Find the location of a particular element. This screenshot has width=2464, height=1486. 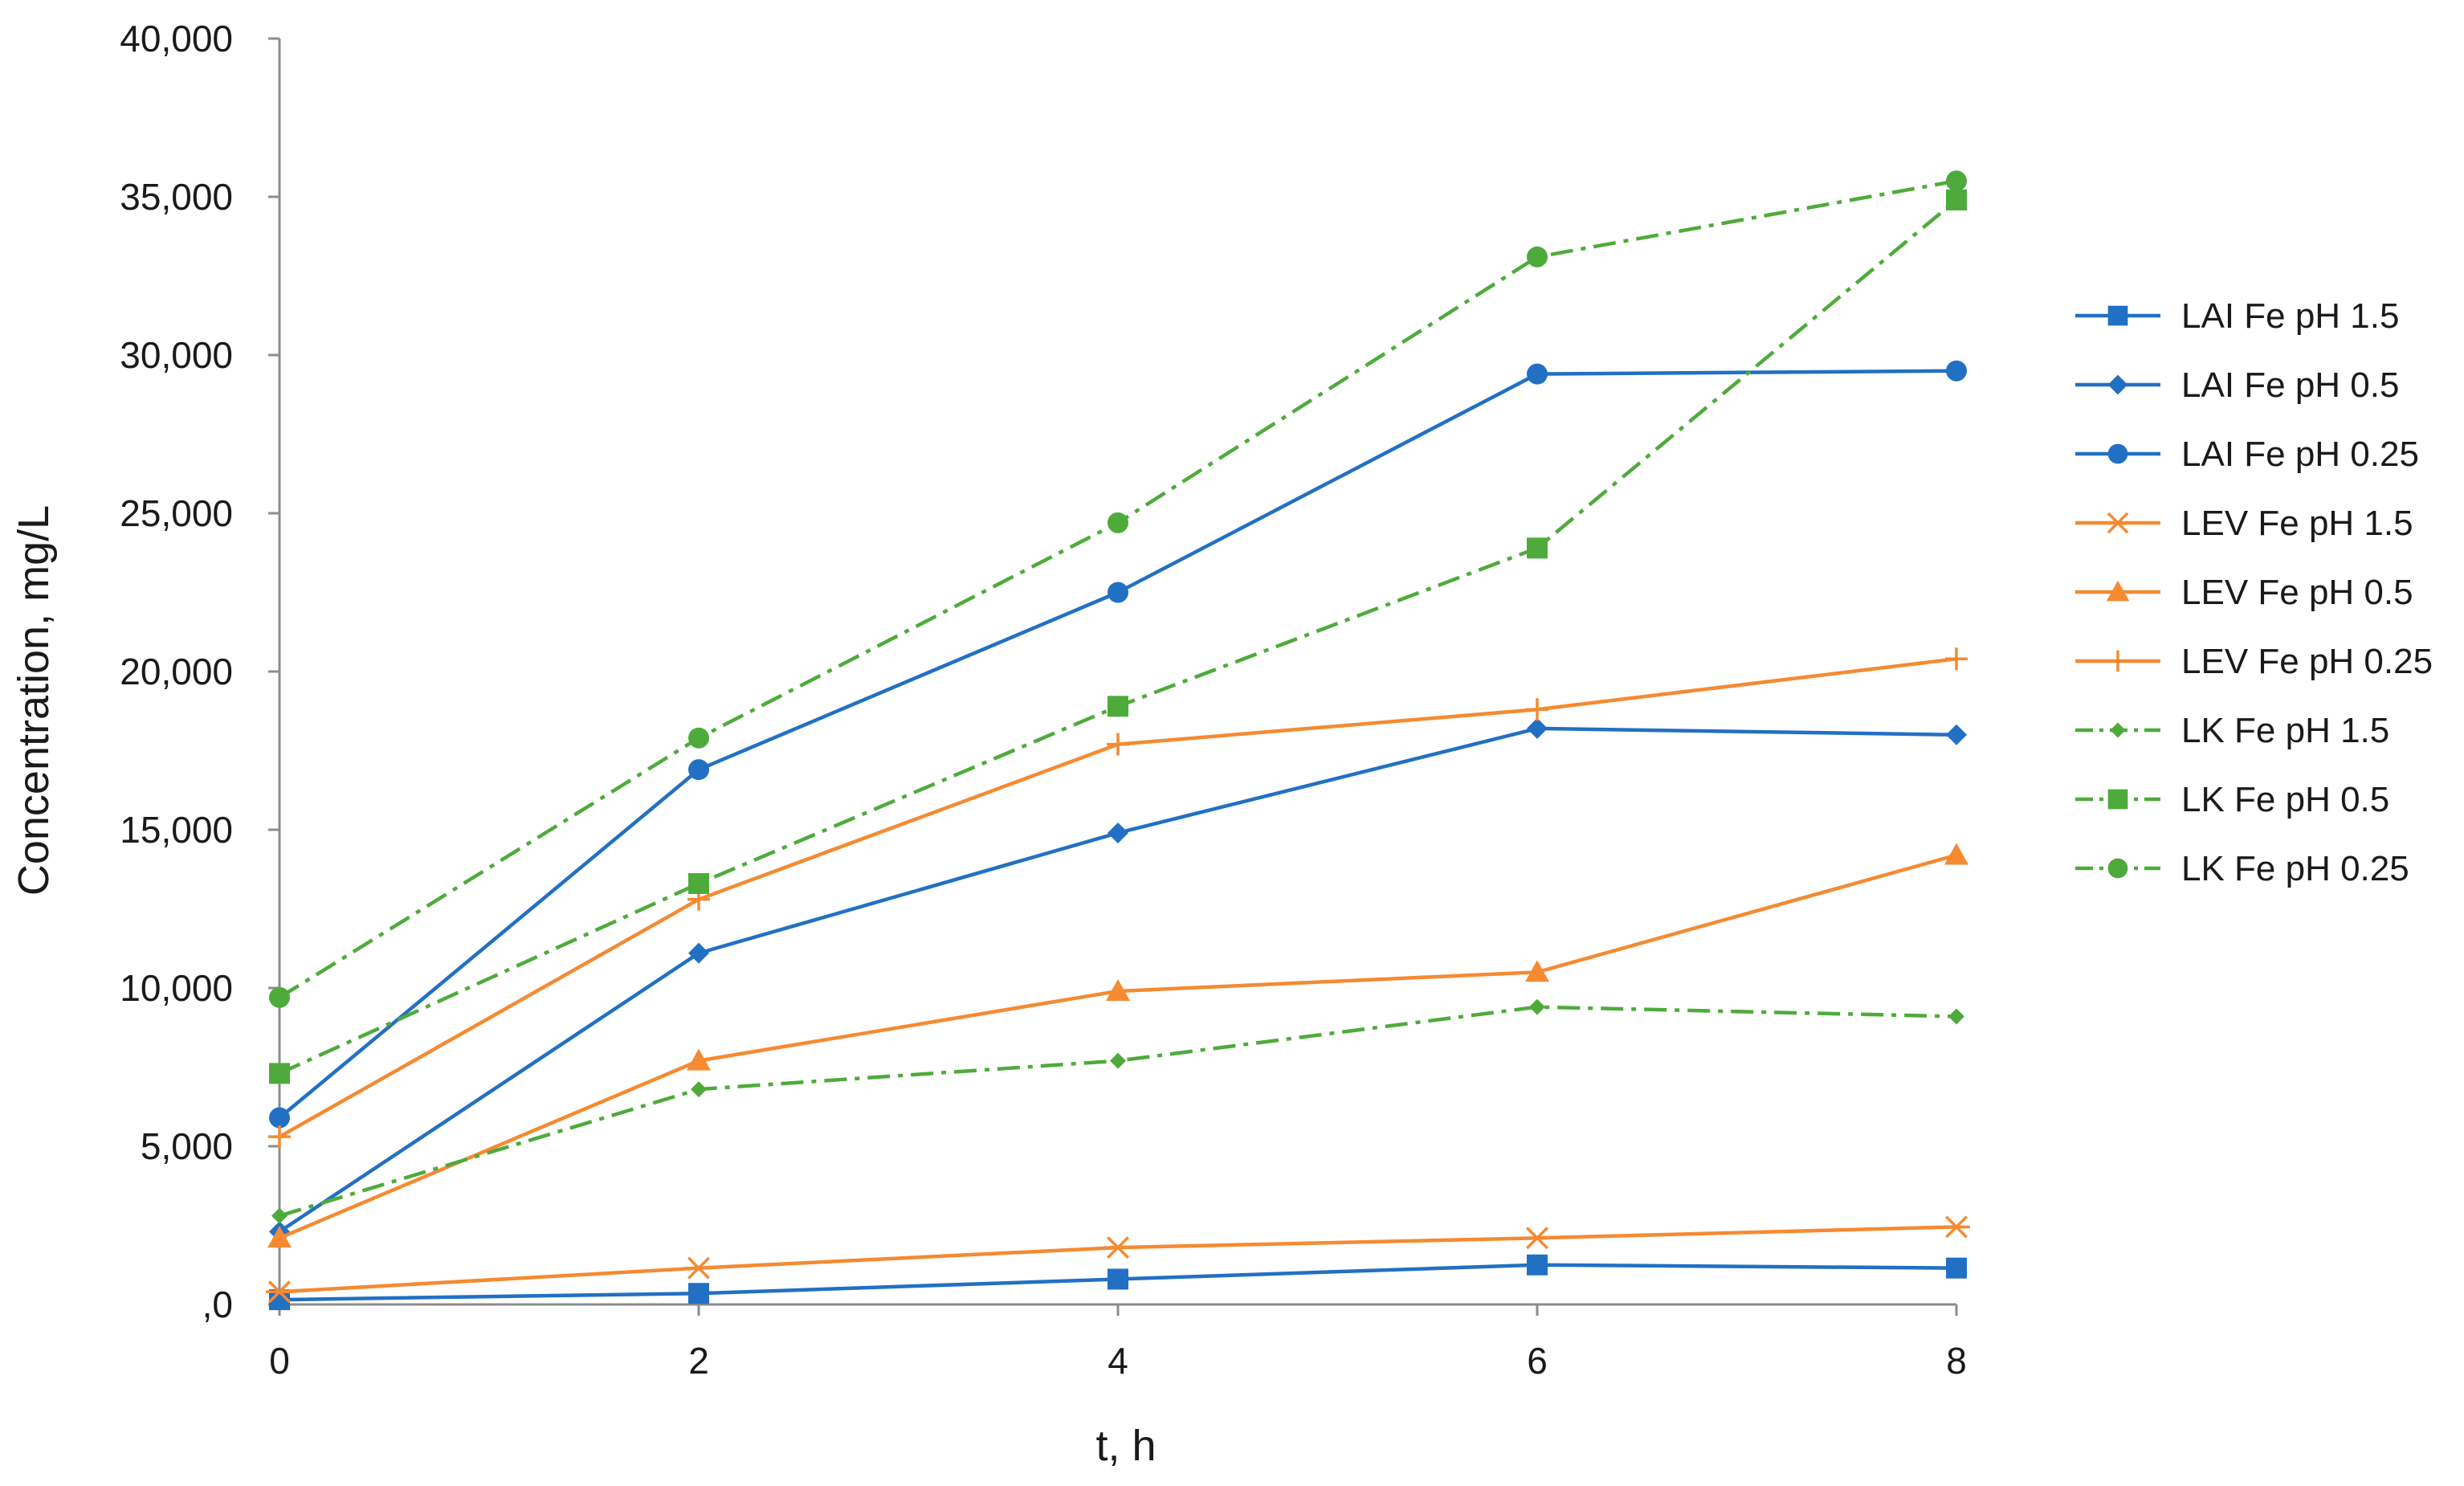

legend-entry: LEV Fe pH 0.5 is located at coordinates (2244, 593).